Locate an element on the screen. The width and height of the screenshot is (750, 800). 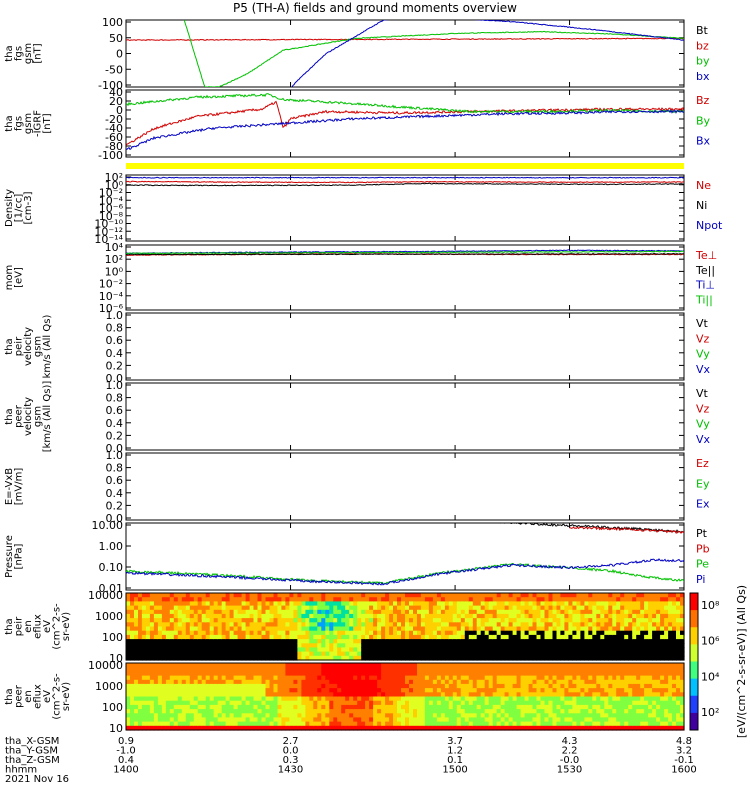
colorbar-segment is located at coordinates (694, 687).